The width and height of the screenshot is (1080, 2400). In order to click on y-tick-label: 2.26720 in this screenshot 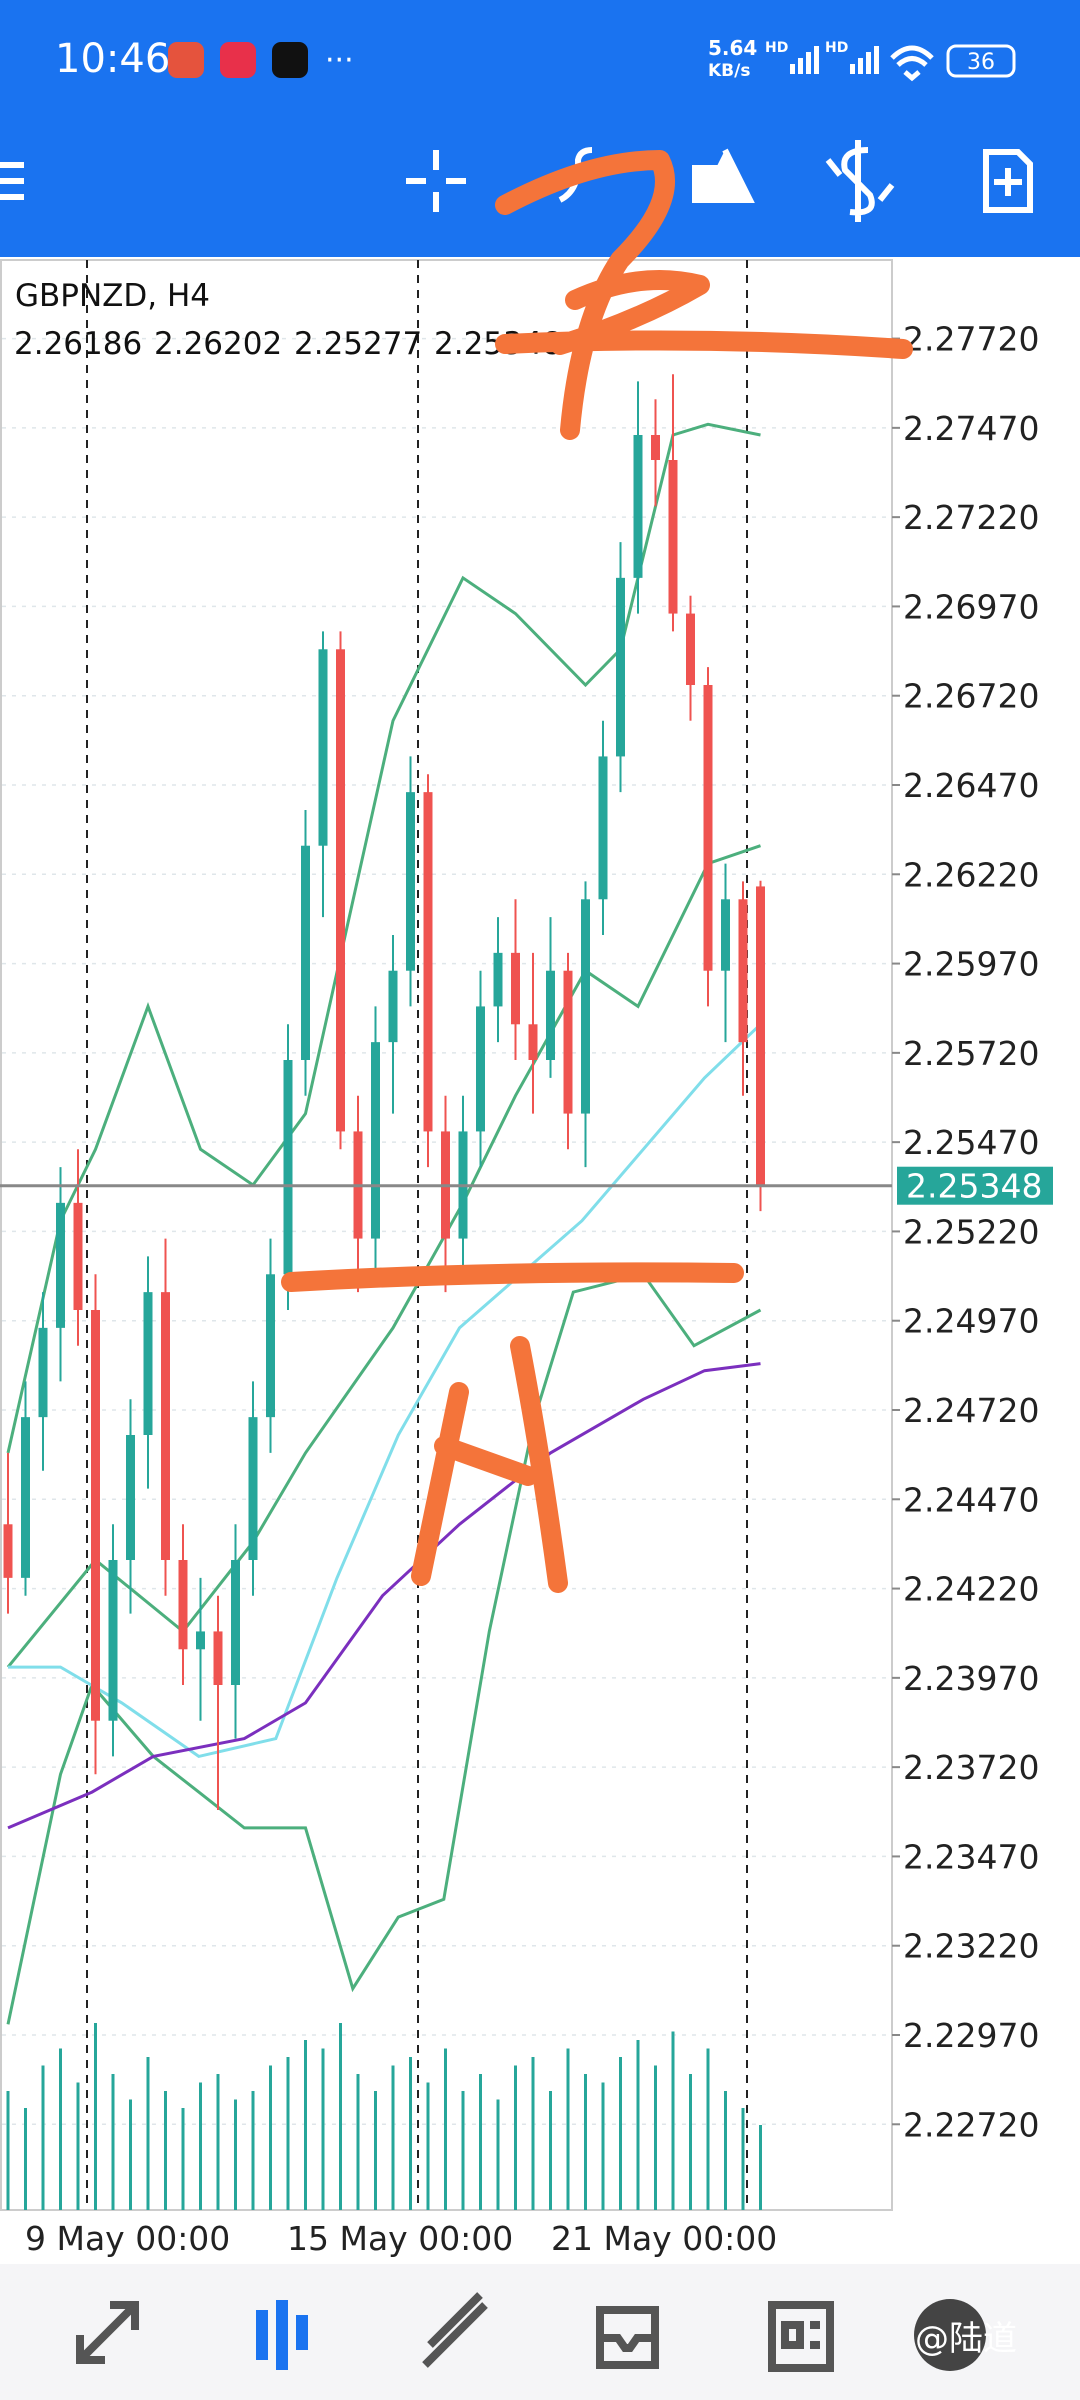, I will do `click(971, 696)`.